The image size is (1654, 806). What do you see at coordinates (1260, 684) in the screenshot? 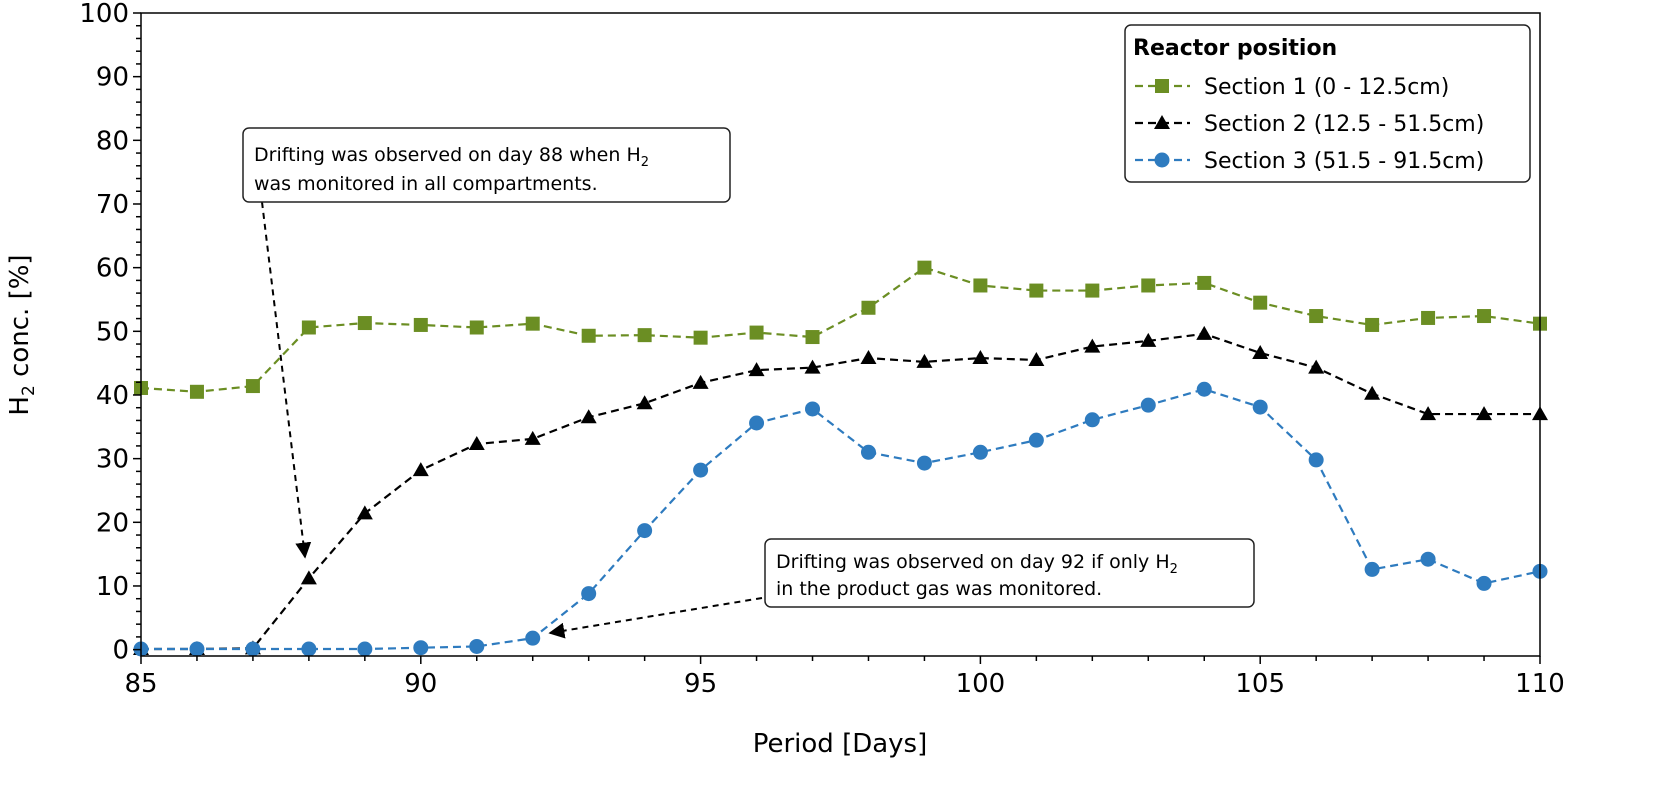
I see `x-tick-label: 105` at bounding box center [1260, 684].